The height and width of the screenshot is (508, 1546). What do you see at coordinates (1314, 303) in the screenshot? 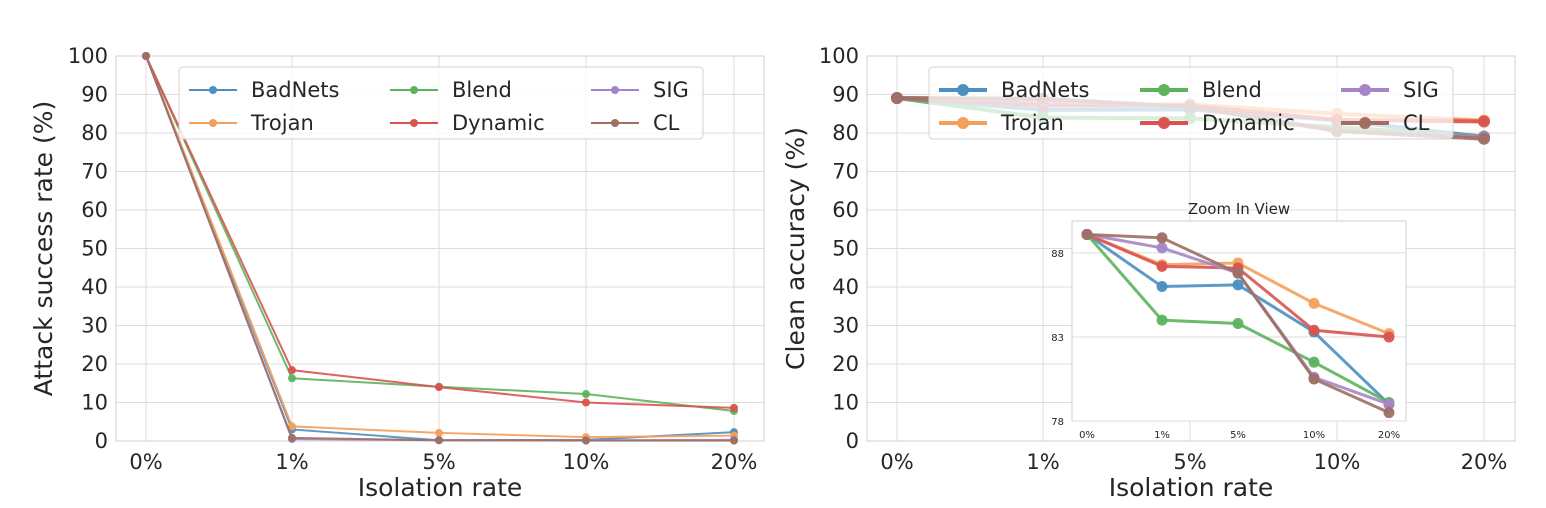
I see `inset-data-point-trojan` at bounding box center [1314, 303].